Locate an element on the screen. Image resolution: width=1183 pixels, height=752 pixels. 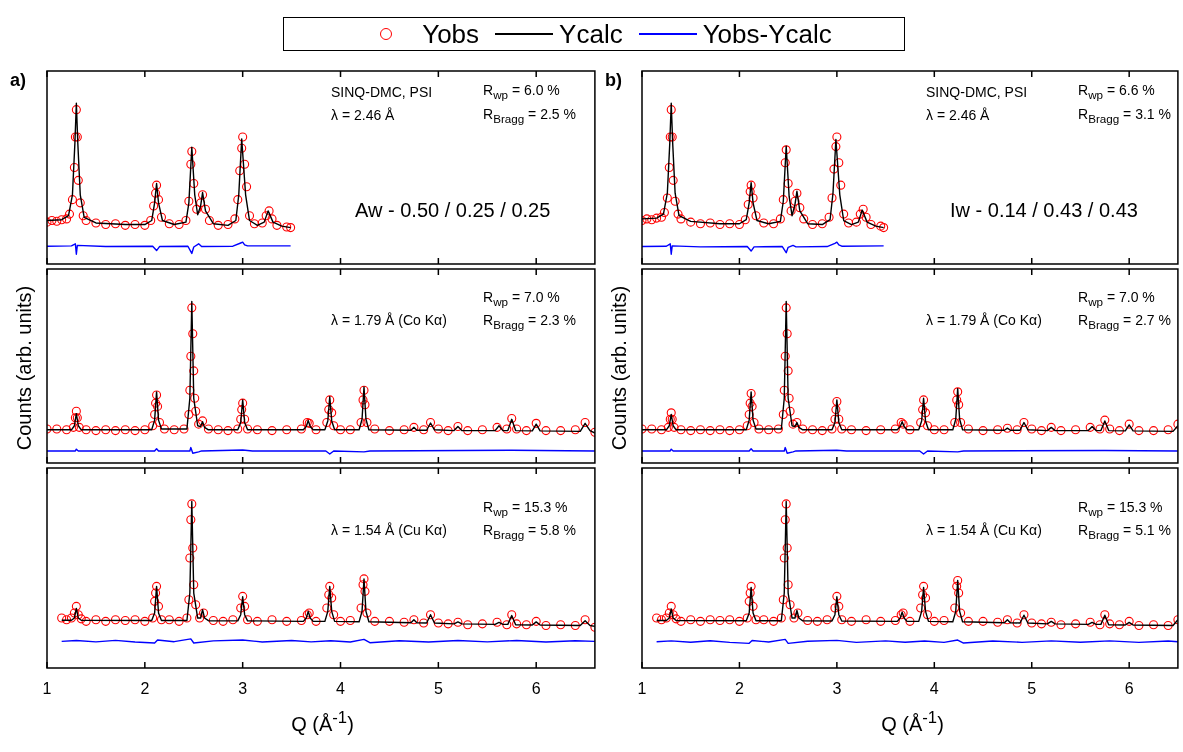
legend-label: Yobs is located at coordinates (451, 34).